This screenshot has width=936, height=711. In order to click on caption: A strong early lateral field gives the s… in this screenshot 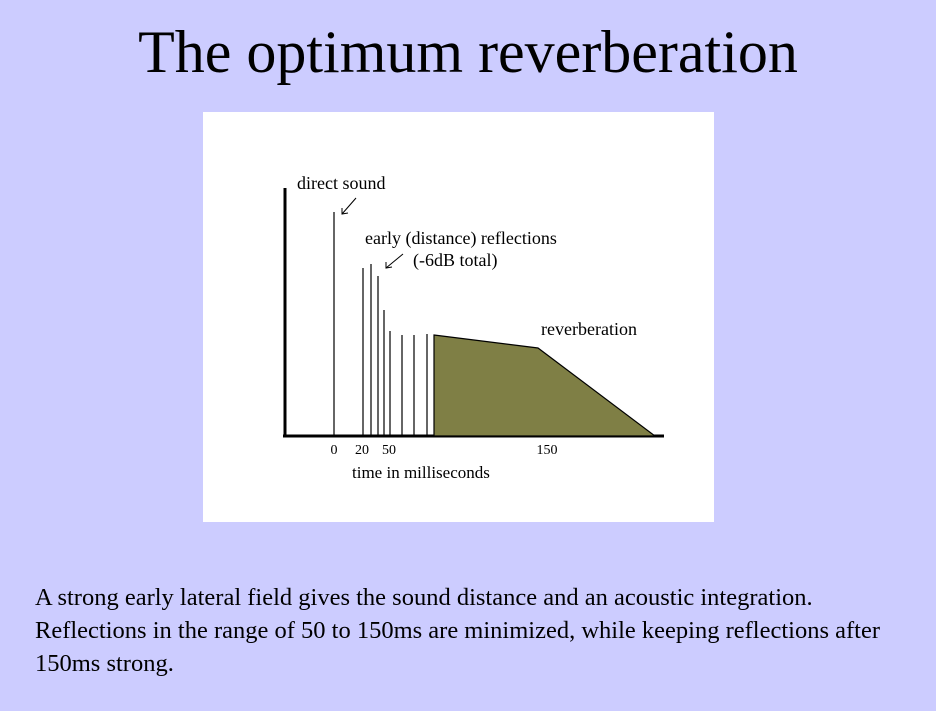, I will do `click(457, 630)`.